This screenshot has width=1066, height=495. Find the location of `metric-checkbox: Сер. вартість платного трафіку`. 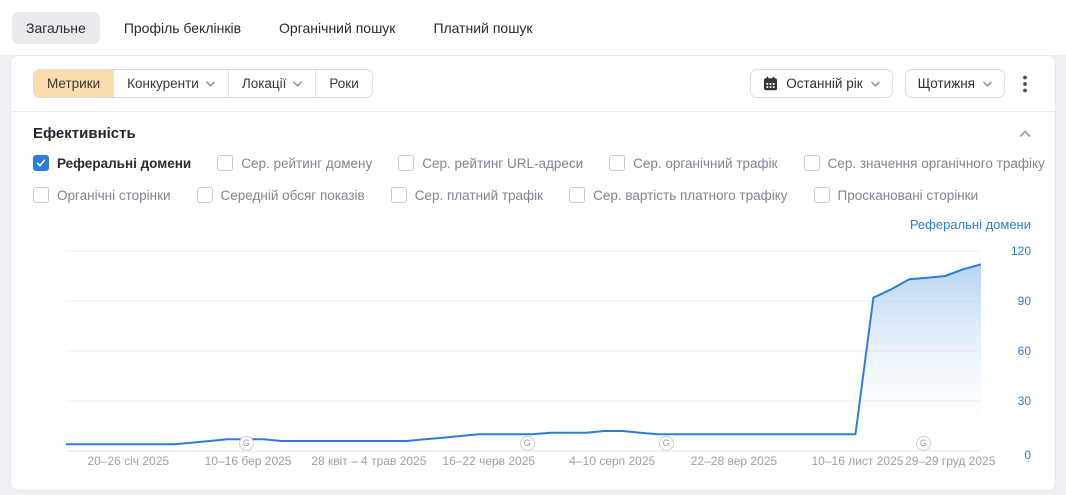

metric-checkbox: Сер. вартість платного трафіку is located at coordinates (678, 195).